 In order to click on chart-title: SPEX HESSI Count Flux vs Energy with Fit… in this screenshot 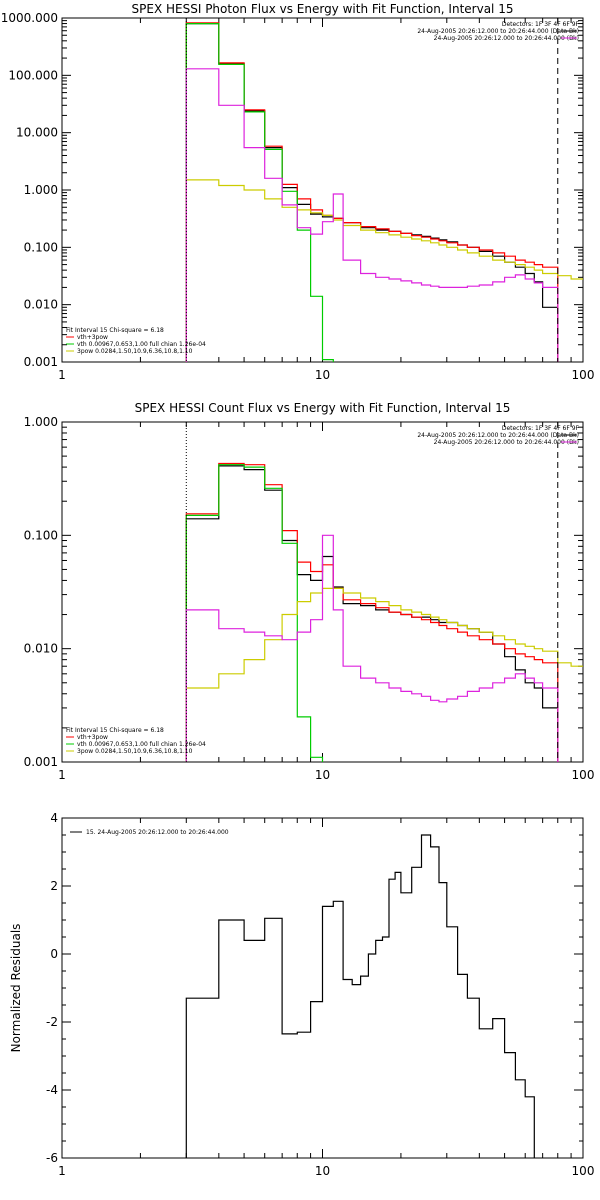, I will do `click(323, 408)`.